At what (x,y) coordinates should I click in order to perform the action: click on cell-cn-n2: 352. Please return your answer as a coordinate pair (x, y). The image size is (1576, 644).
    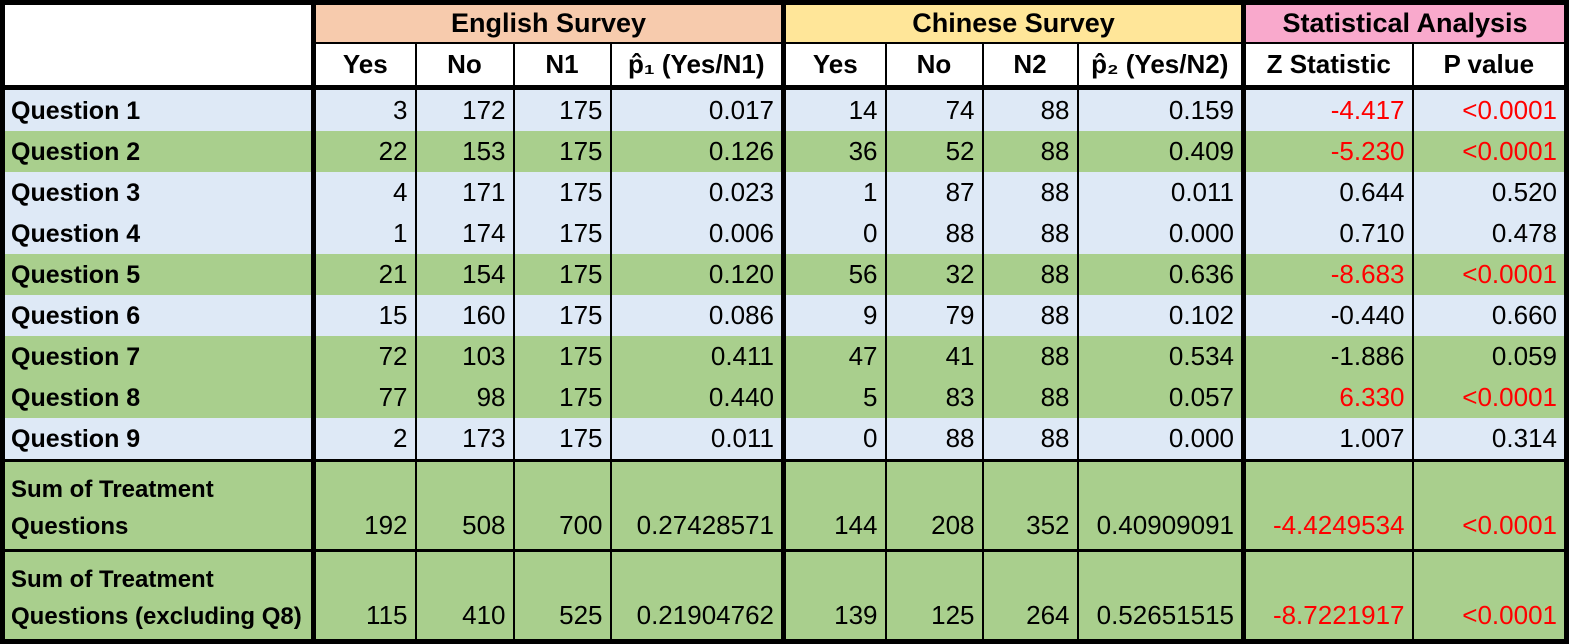
    Looking at the image, I should click on (1029, 505).